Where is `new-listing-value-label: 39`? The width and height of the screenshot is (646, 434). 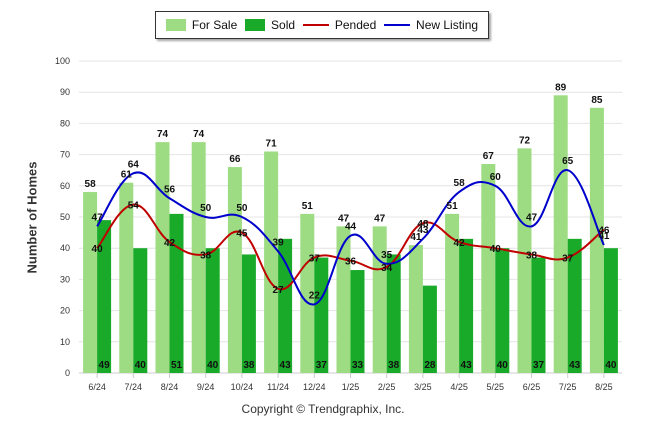 new-listing-value-label: 39 is located at coordinates (279, 242).